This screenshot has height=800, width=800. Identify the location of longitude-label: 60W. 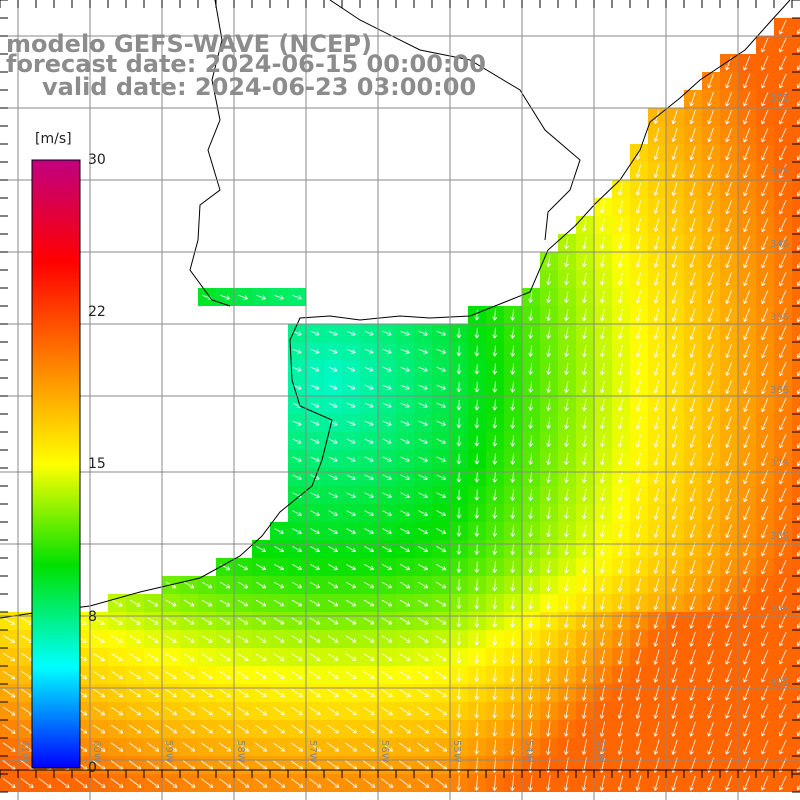
(96, 751).